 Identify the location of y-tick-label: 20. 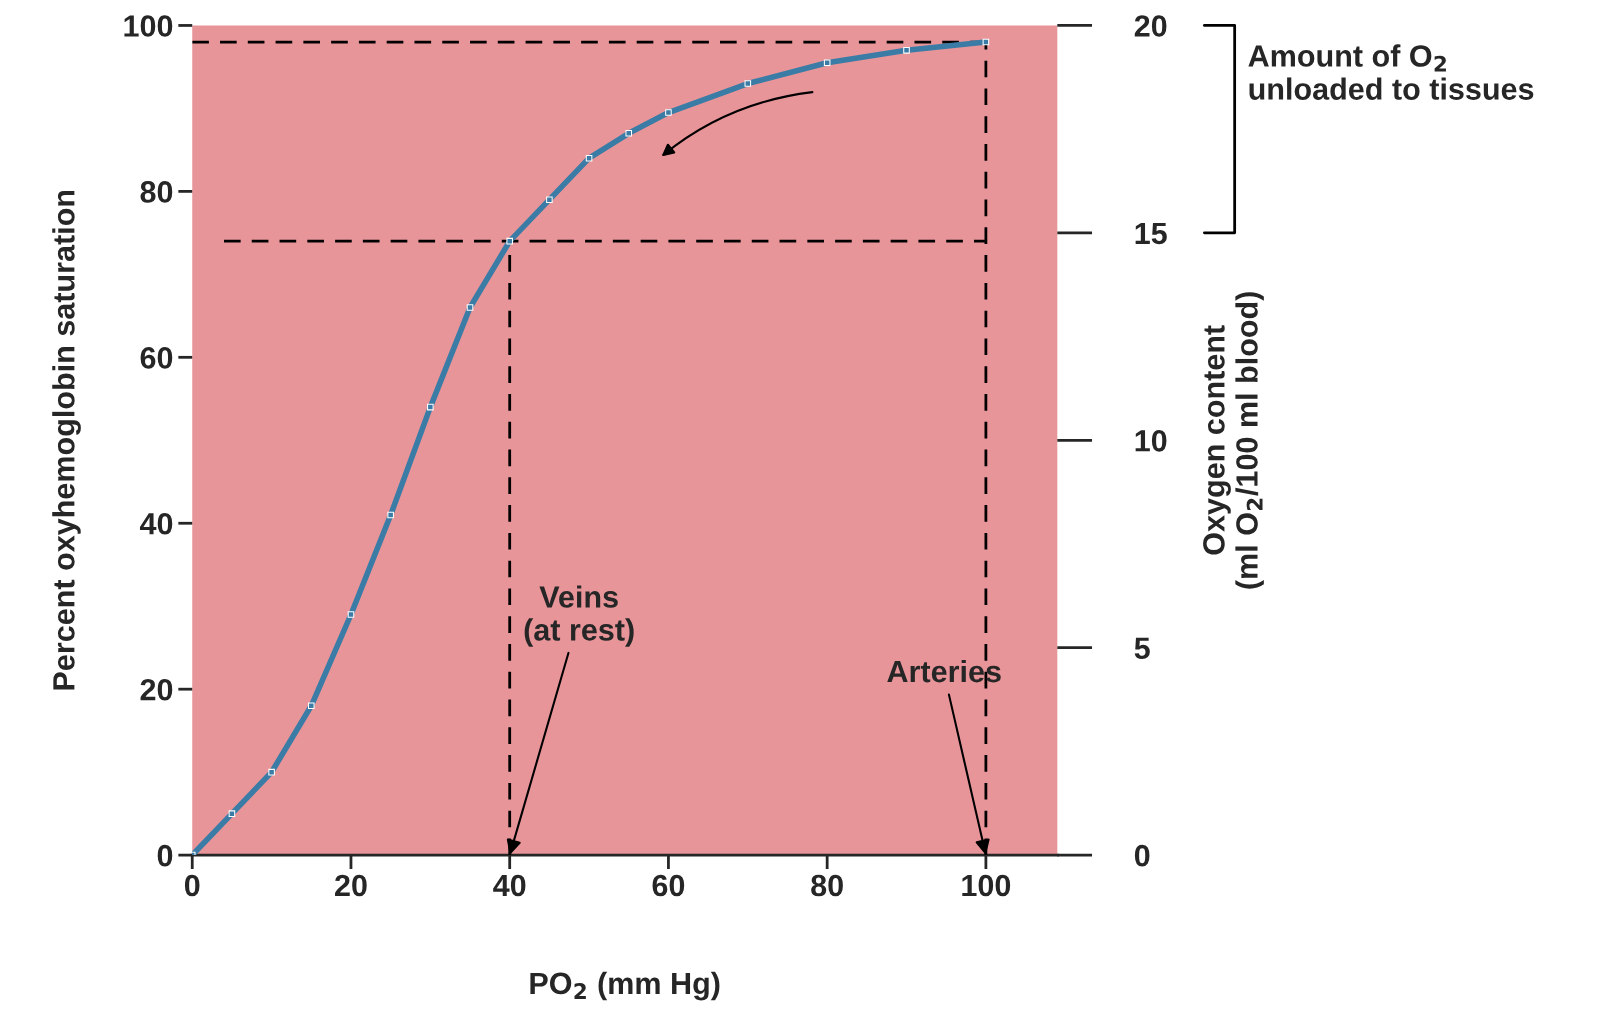
(156, 689).